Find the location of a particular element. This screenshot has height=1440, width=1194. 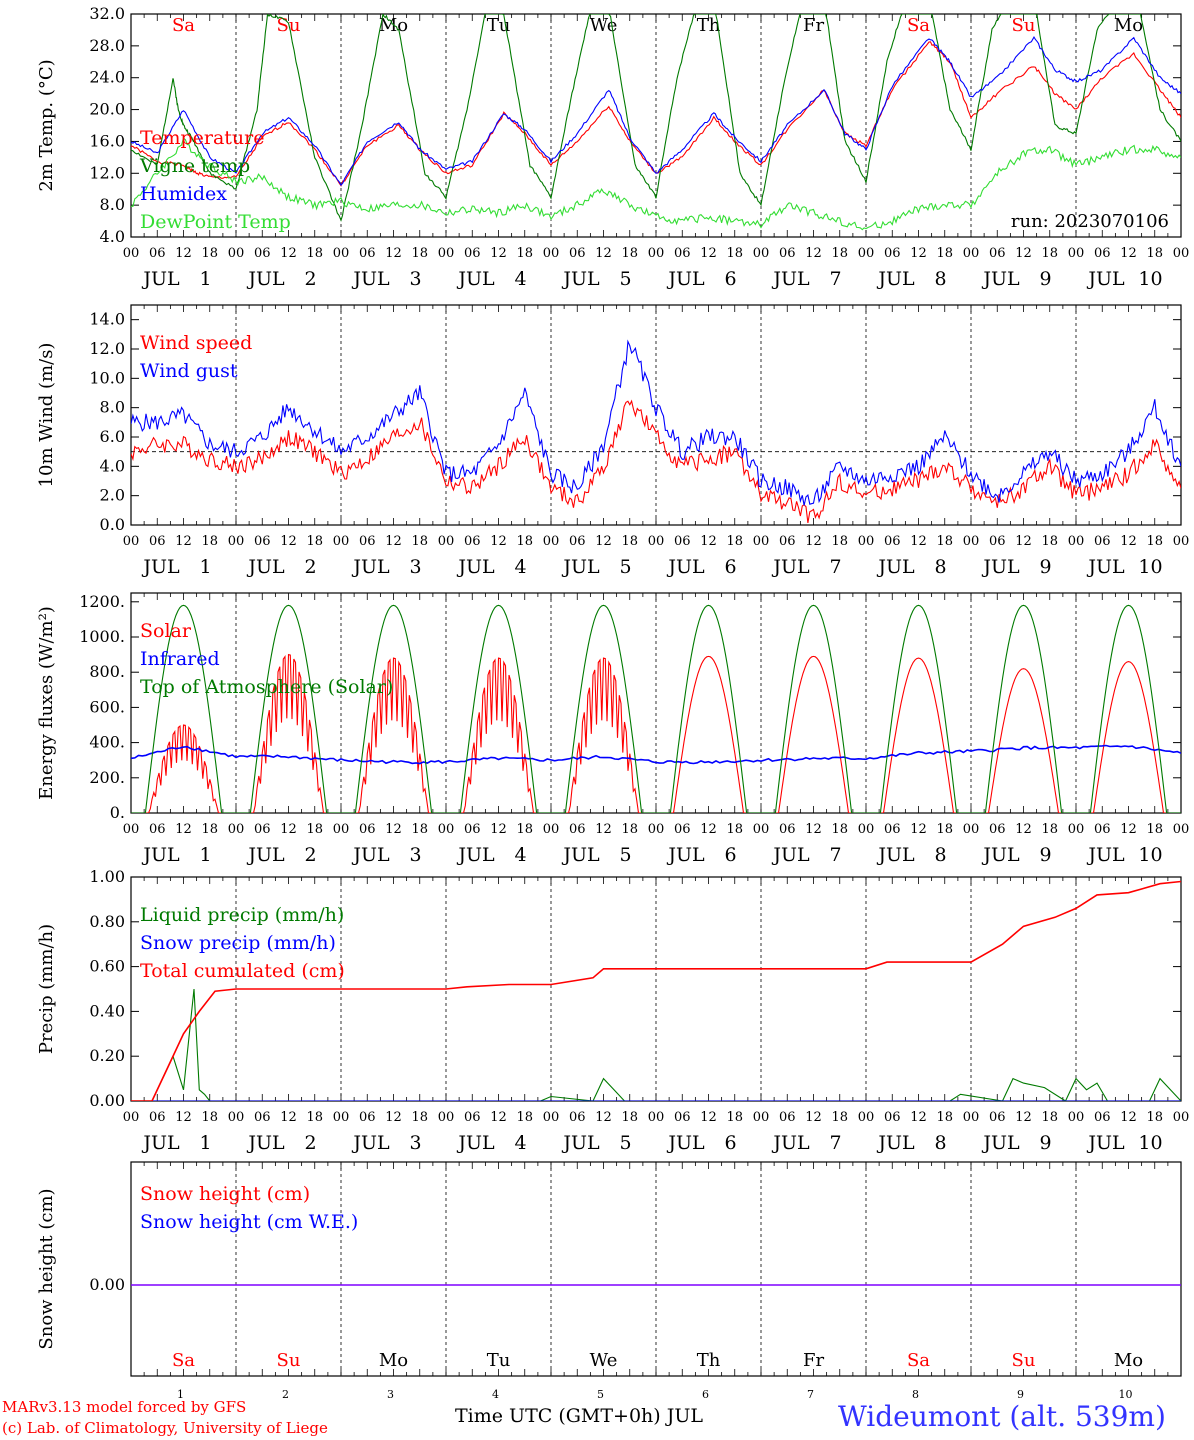

day-label: 5 is located at coordinates (625, 567).